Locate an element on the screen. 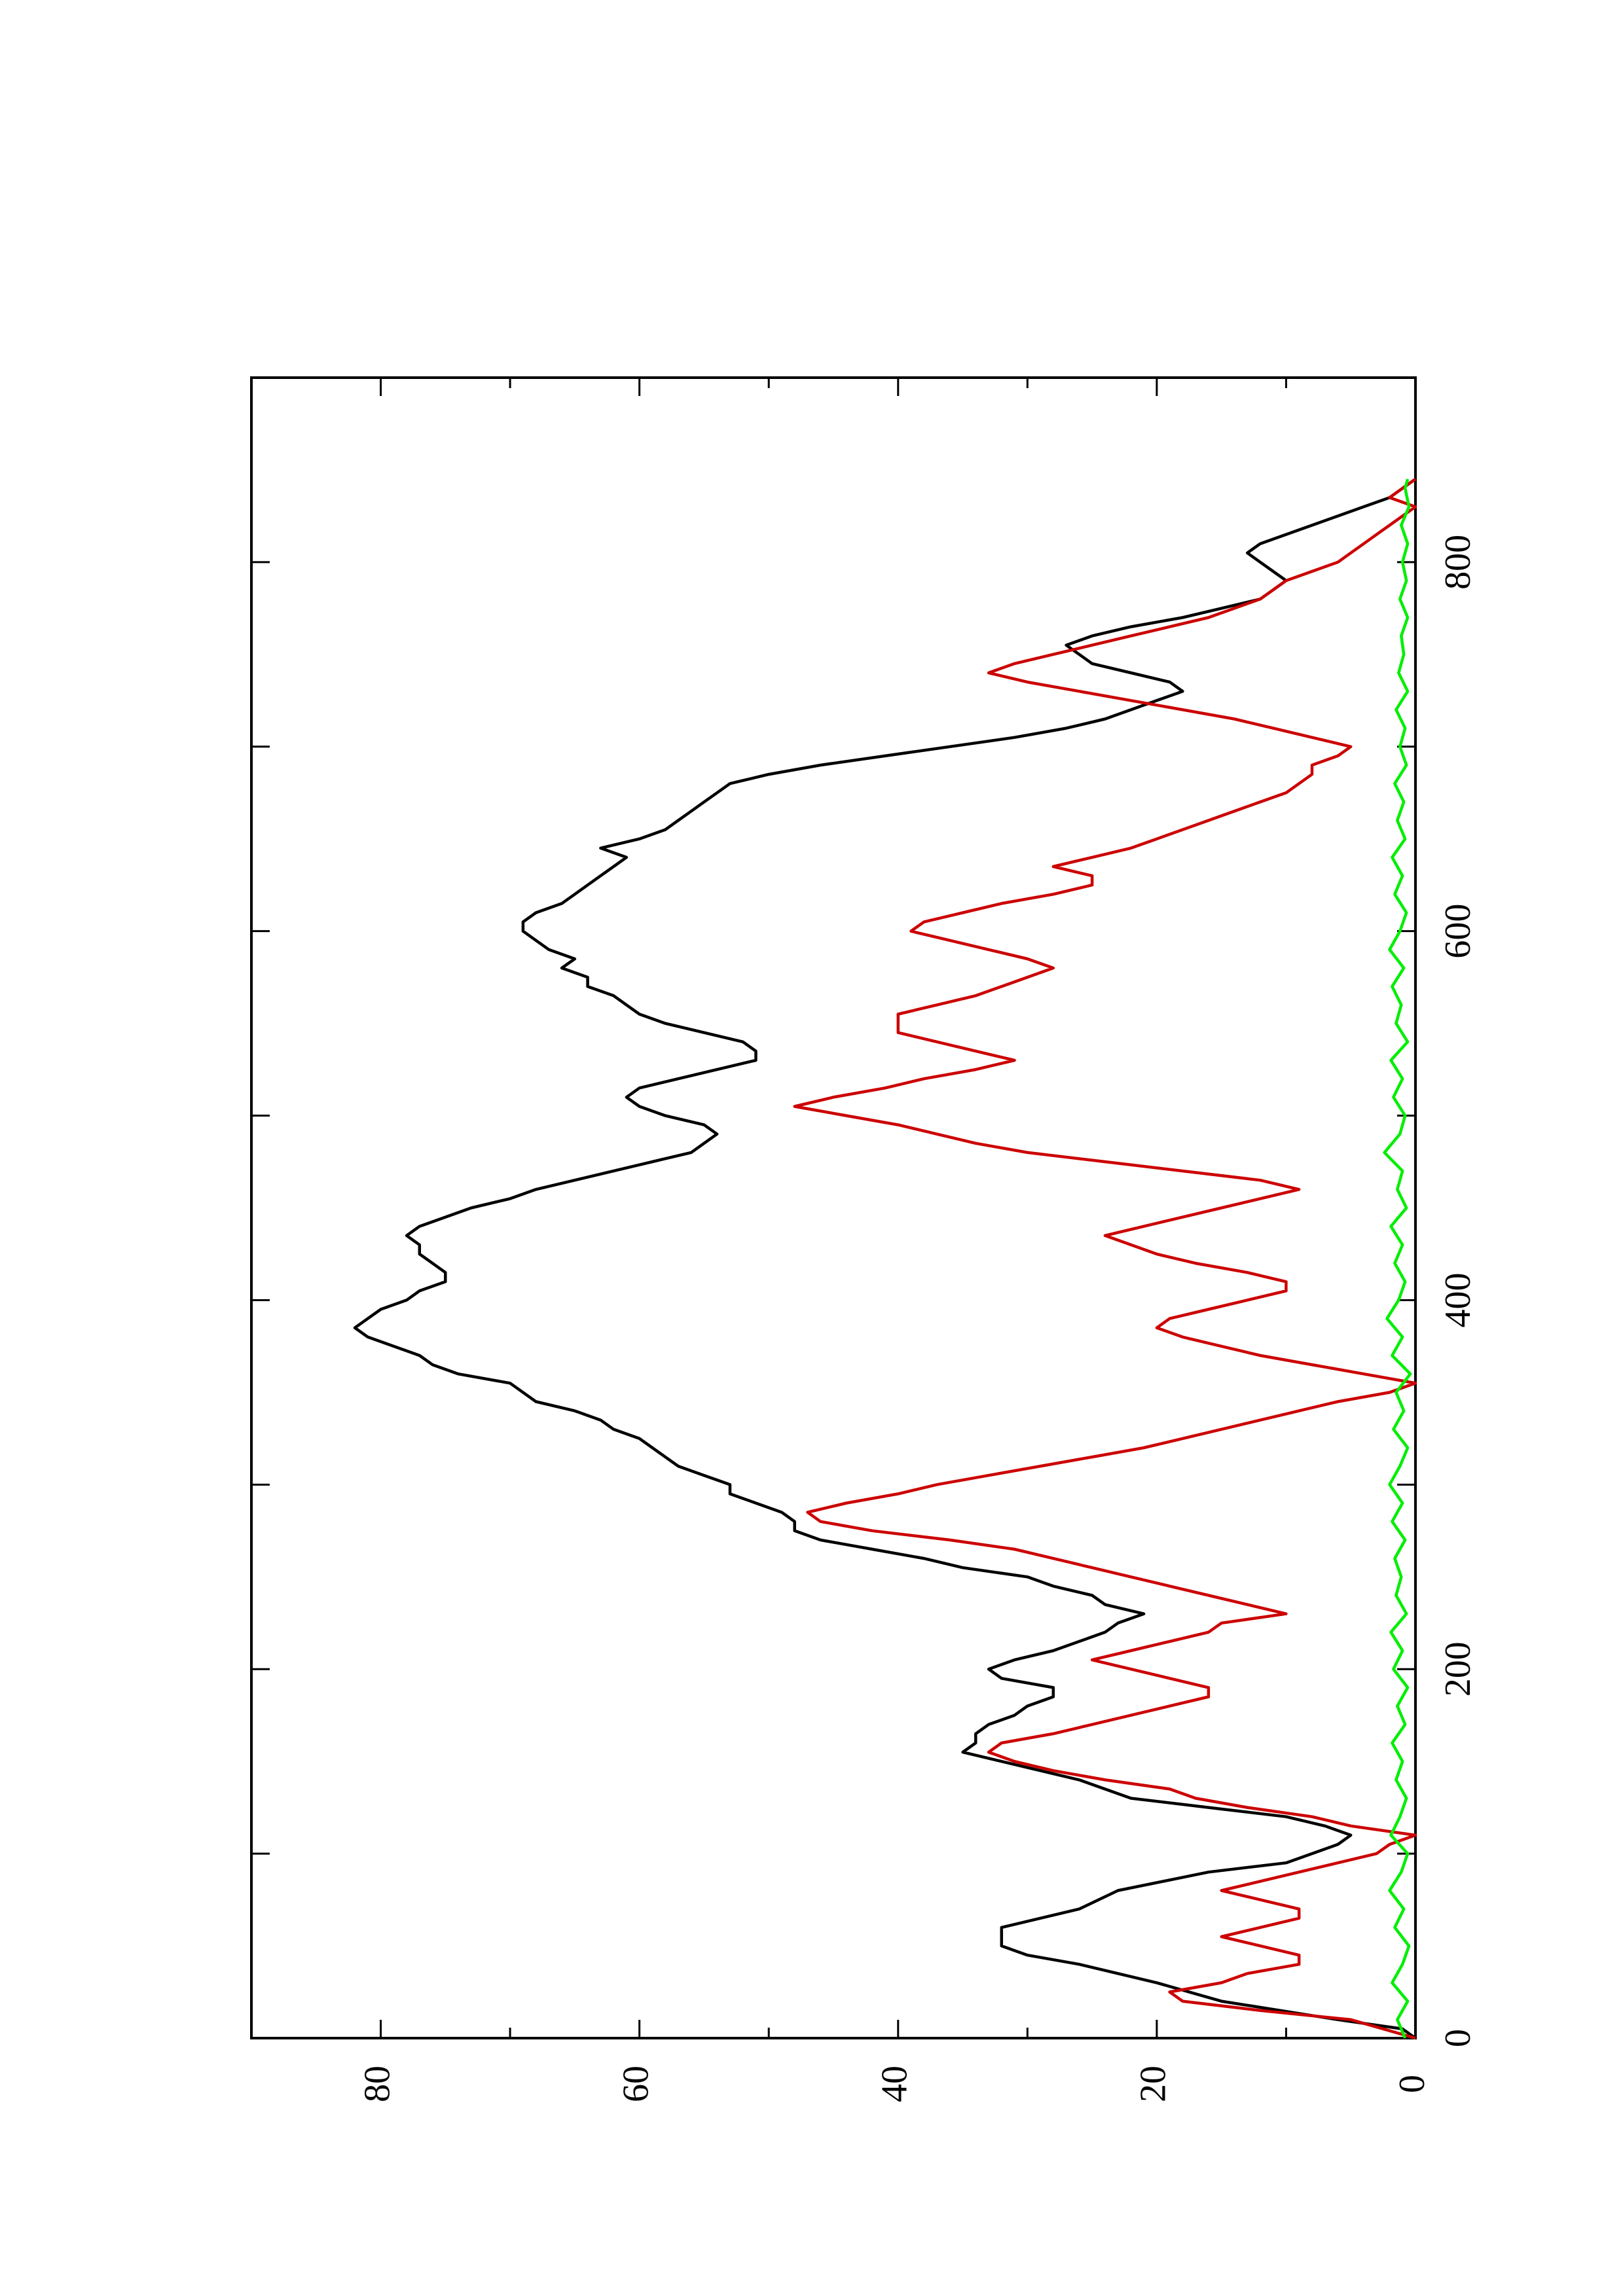 This screenshot has width=1623, height=2296. x-tick-label: 400 is located at coordinates (1458, 1299).